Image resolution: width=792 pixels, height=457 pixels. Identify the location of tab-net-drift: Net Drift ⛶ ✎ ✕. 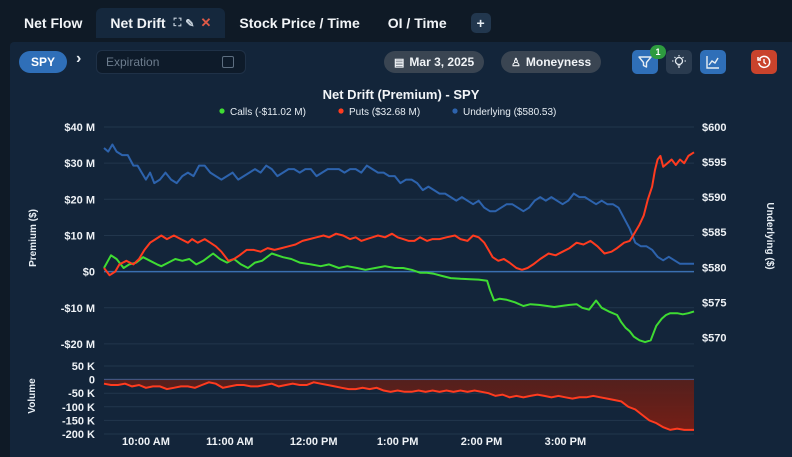
(161, 23).